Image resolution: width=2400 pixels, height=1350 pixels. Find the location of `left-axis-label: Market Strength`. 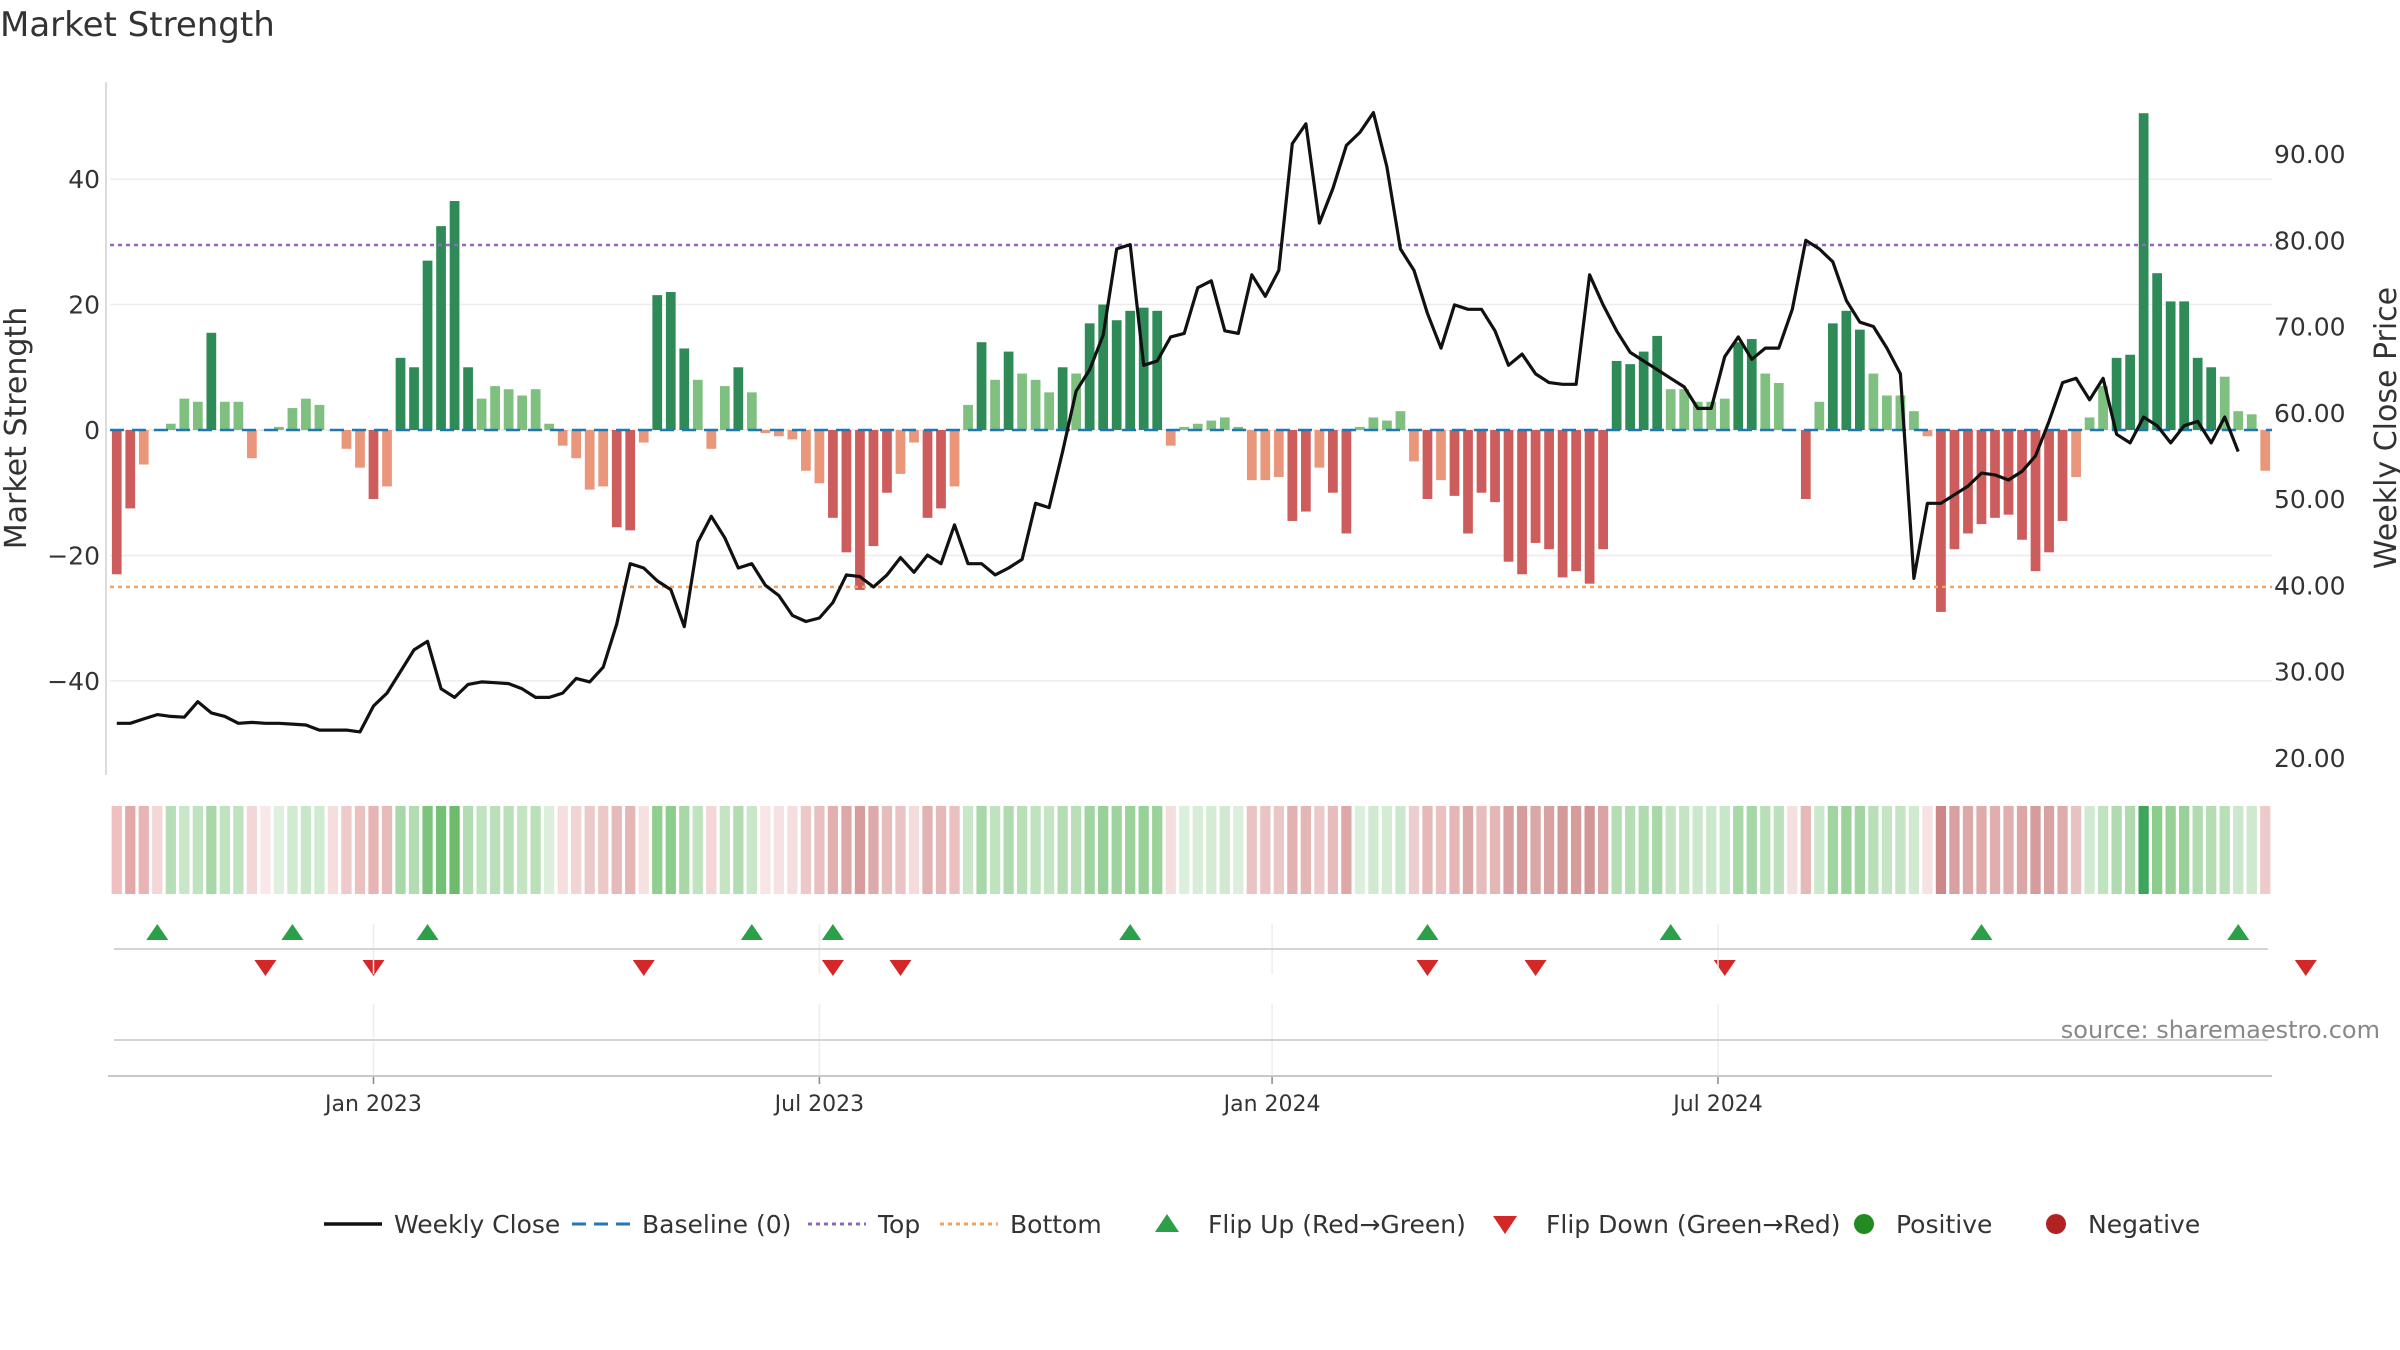

left-axis-label: Market Strength is located at coordinates (17, 428).